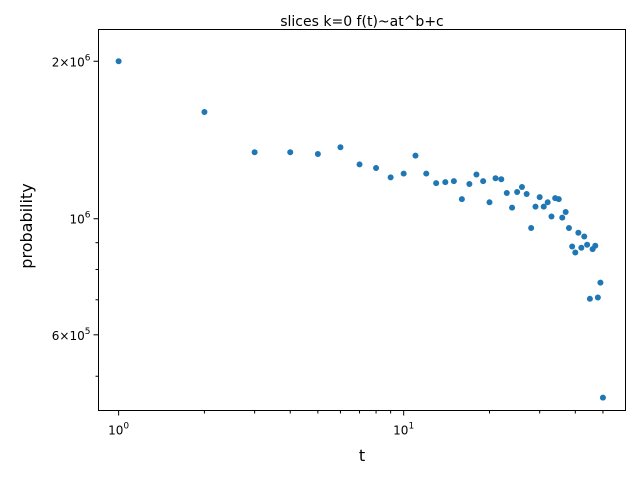  I want to click on x-tick-label: 10¹, so click(403, 430).